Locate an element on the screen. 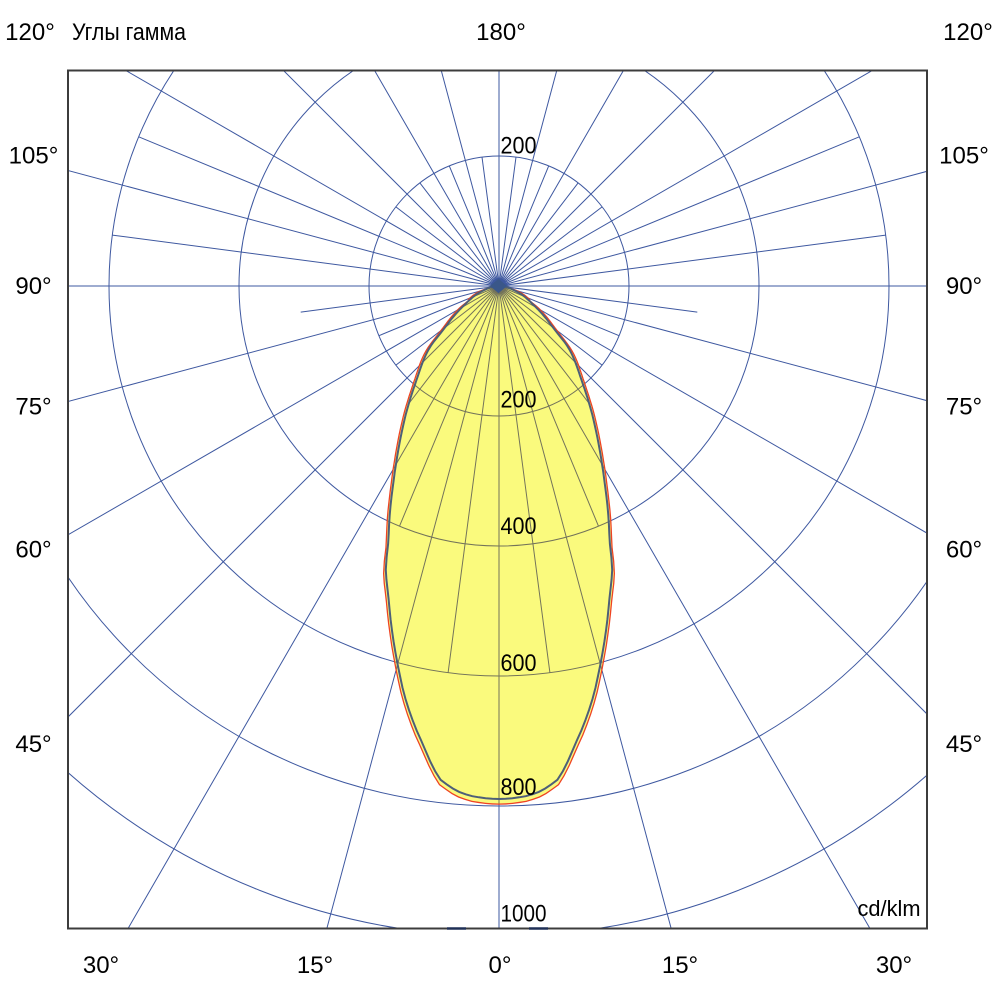  svg-text: 600 is located at coordinates (519, 663).